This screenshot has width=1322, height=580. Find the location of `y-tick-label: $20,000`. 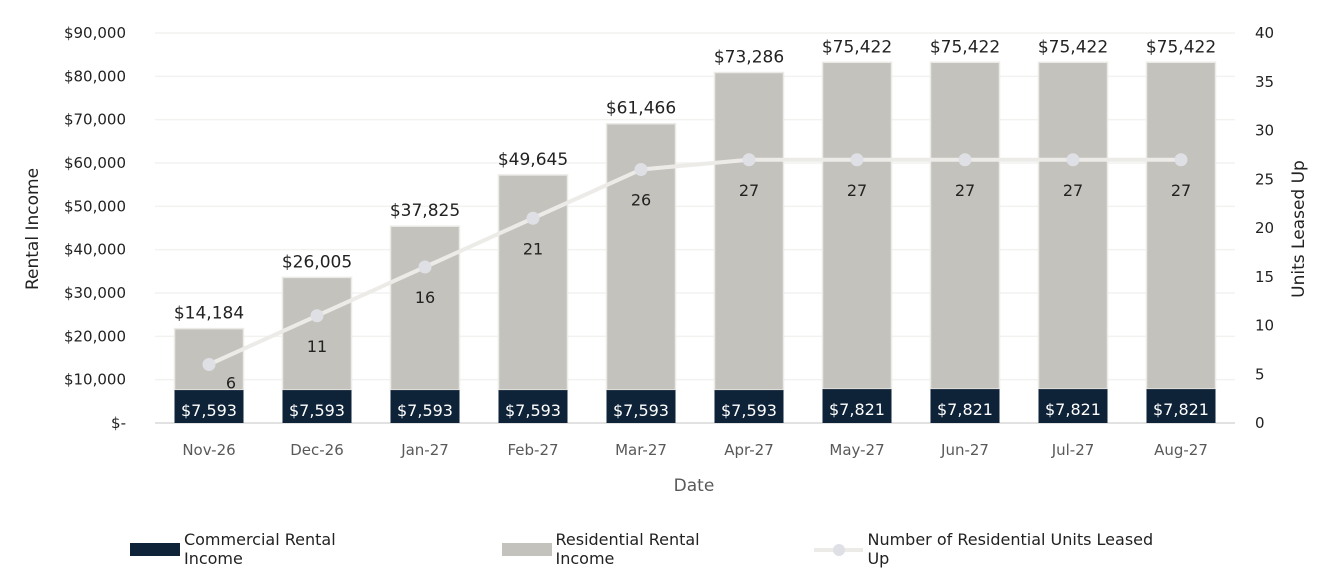

y-tick-label: $20,000 is located at coordinates (95, 336).